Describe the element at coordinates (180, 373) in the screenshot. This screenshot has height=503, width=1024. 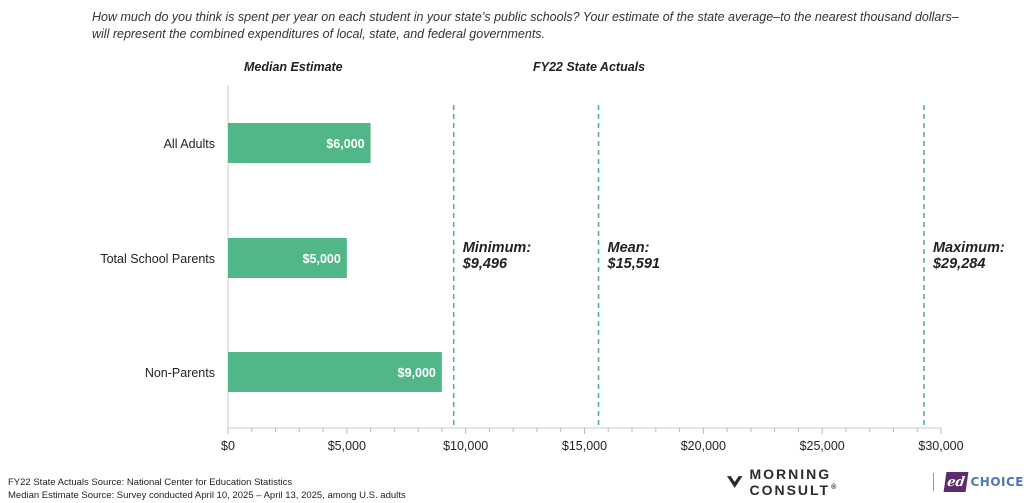
I see `category-label: Non-Parents` at that location.